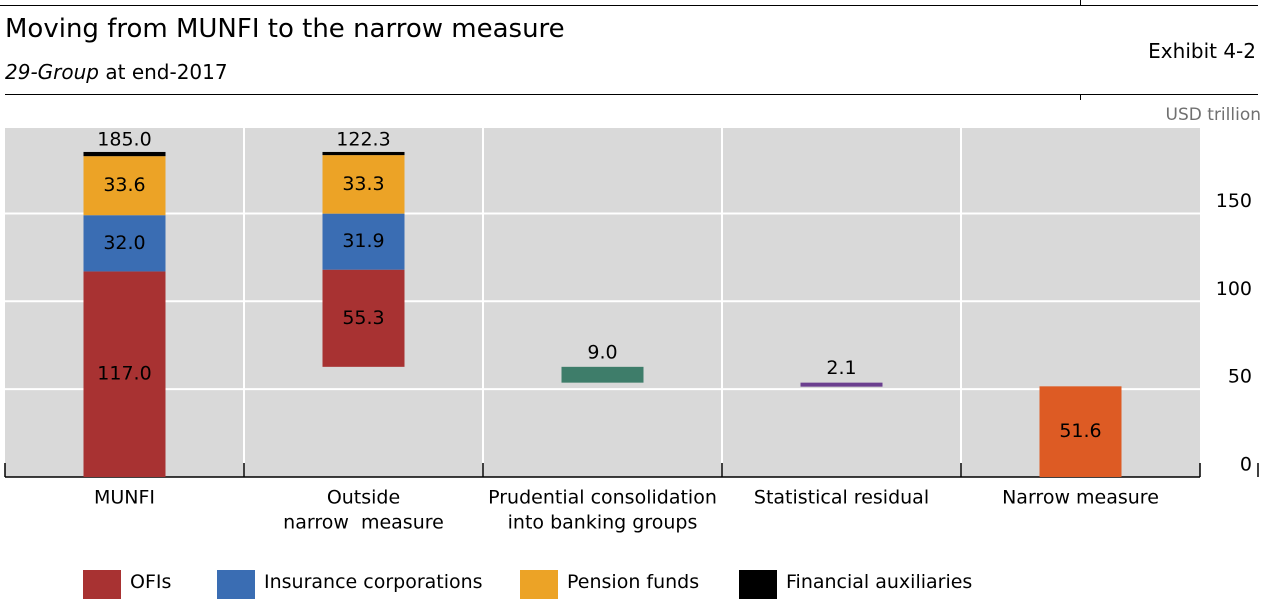  I want to click on legend-label-auxiliaries: Financial auxiliaries, so click(879, 582).